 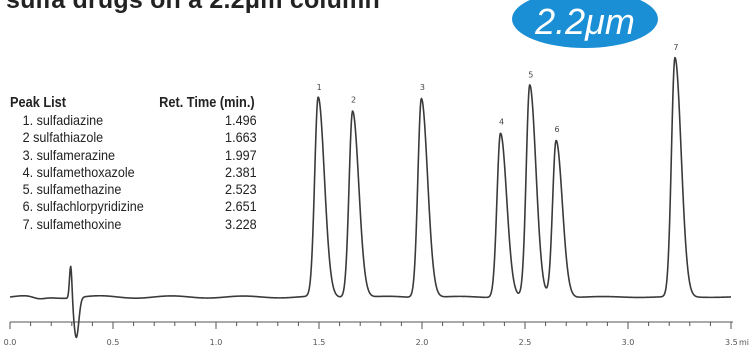 I want to click on peak-list-row: 6. sulfachlorpyridizine 2.651, so click(x=140, y=206).